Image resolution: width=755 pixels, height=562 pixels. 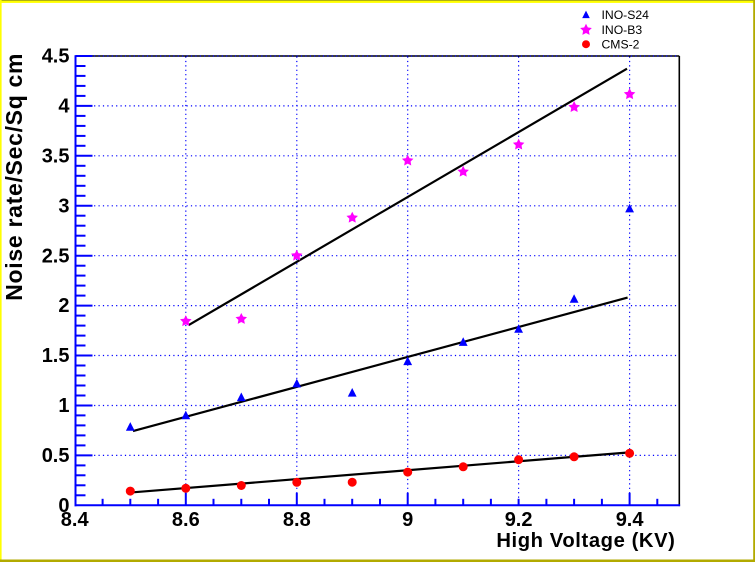 What do you see at coordinates (407, 520) in the screenshot?
I see `svg-text: 9` at bounding box center [407, 520].